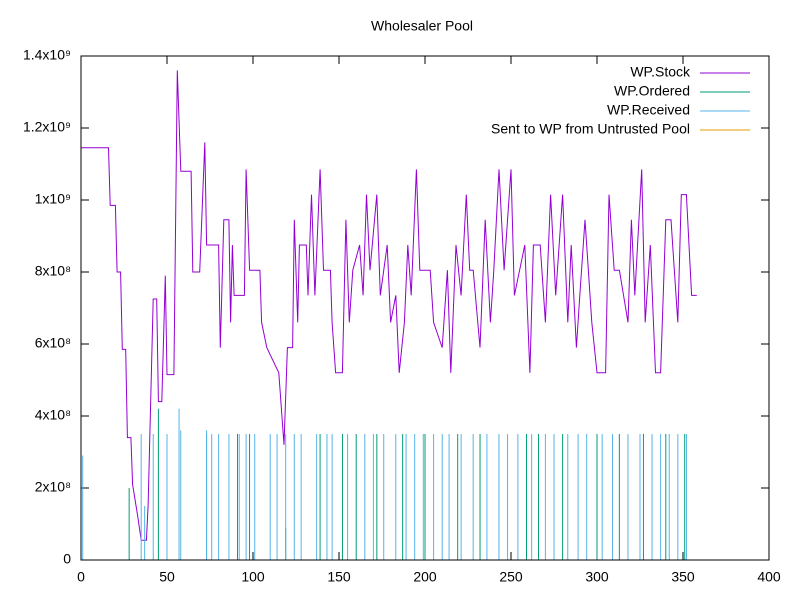  Describe the element at coordinates (53, 199) in the screenshot. I see `y-tick-label: 1x10⁹` at that location.